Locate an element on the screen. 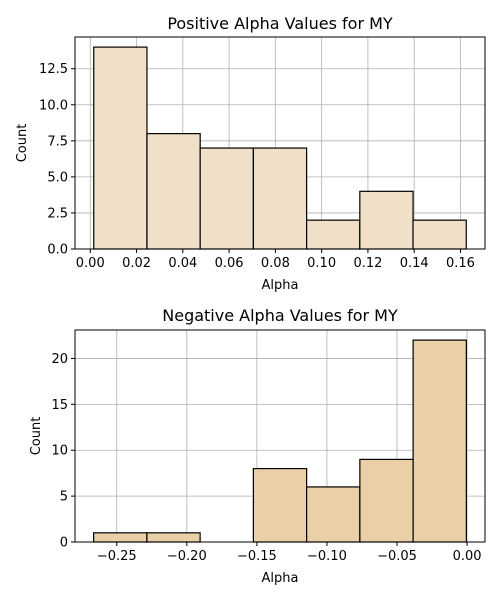 Image resolution: width=500 pixels, height=600 pixels. x-tick-label: 0.06 is located at coordinates (229, 263).